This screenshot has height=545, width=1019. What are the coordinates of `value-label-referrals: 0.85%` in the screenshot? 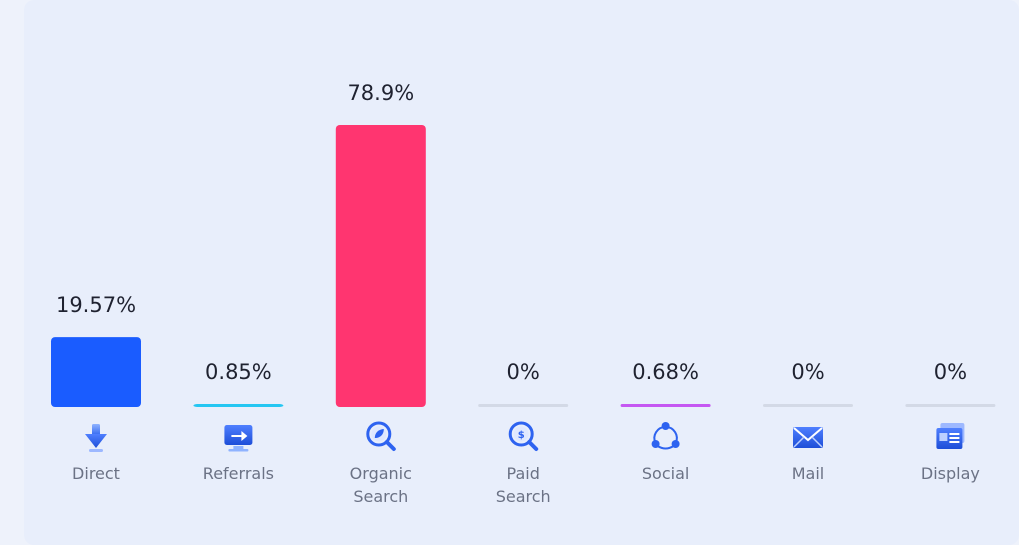 It's located at (238, 372).